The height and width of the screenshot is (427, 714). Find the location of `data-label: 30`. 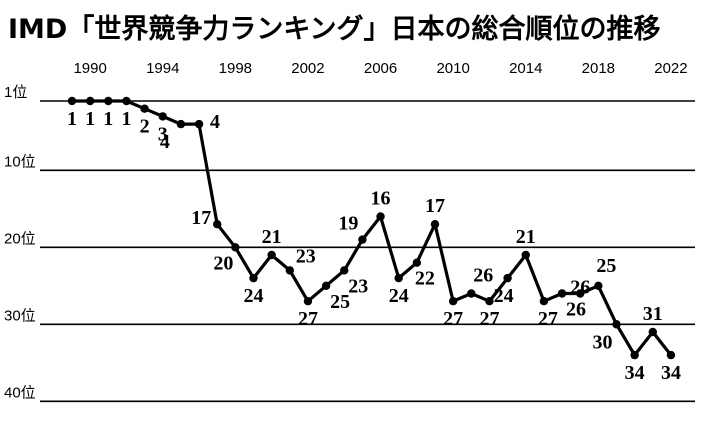

data-label: 30 is located at coordinates (603, 342).